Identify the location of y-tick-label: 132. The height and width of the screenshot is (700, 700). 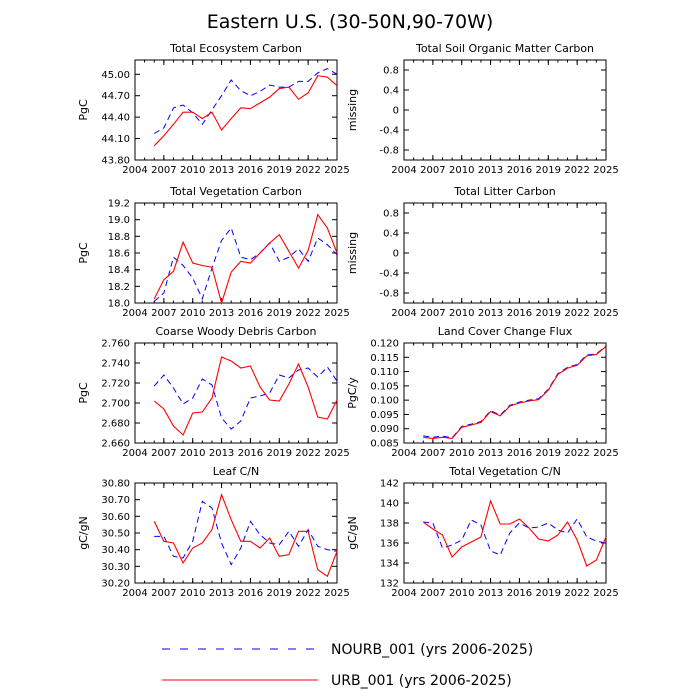
(389, 584).